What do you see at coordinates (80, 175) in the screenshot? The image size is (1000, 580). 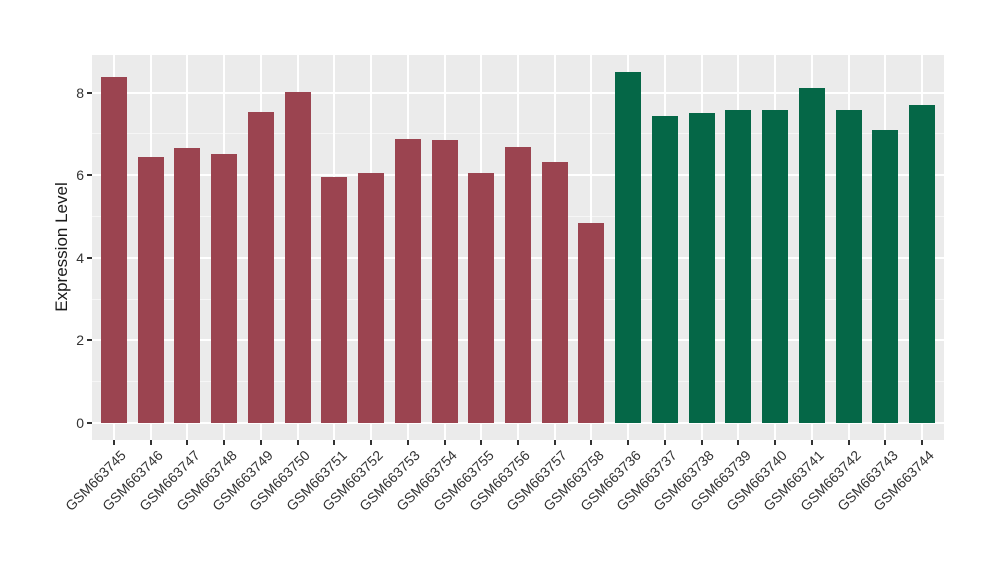 I see `y-tick-label: 6` at bounding box center [80, 175].